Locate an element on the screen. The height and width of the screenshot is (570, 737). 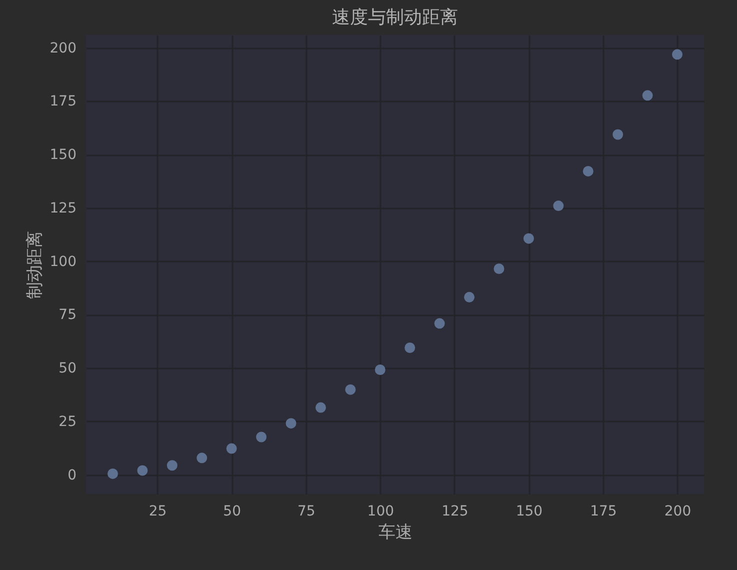
y-tick-label: 50 is located at coordinates (67, 368).